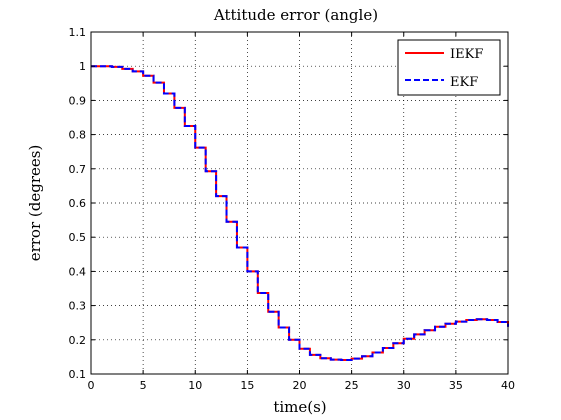 This screenshot has width=561, height=420. What do you see at coordinates (78, 100) in the screenshot?
I see `y-tick-label: 0.9` at bounding box center [78, 100].